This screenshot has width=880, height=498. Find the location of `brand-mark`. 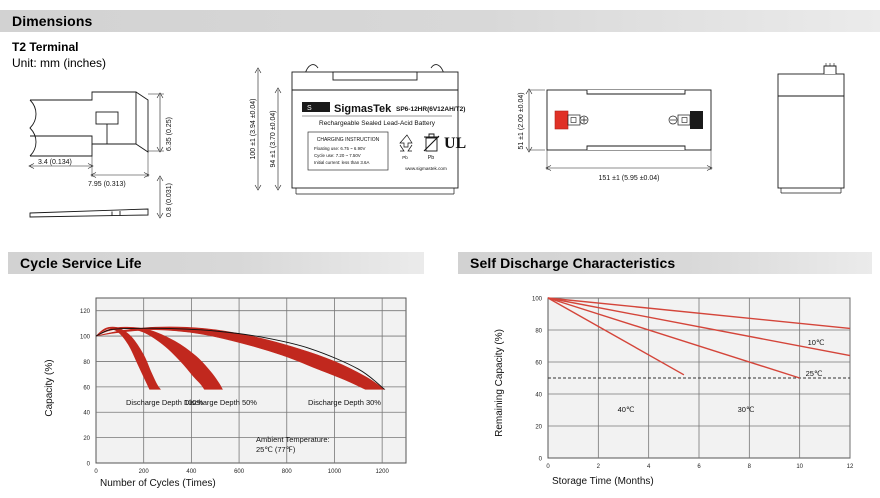

brand-mark is located at coordinates (316, 107).